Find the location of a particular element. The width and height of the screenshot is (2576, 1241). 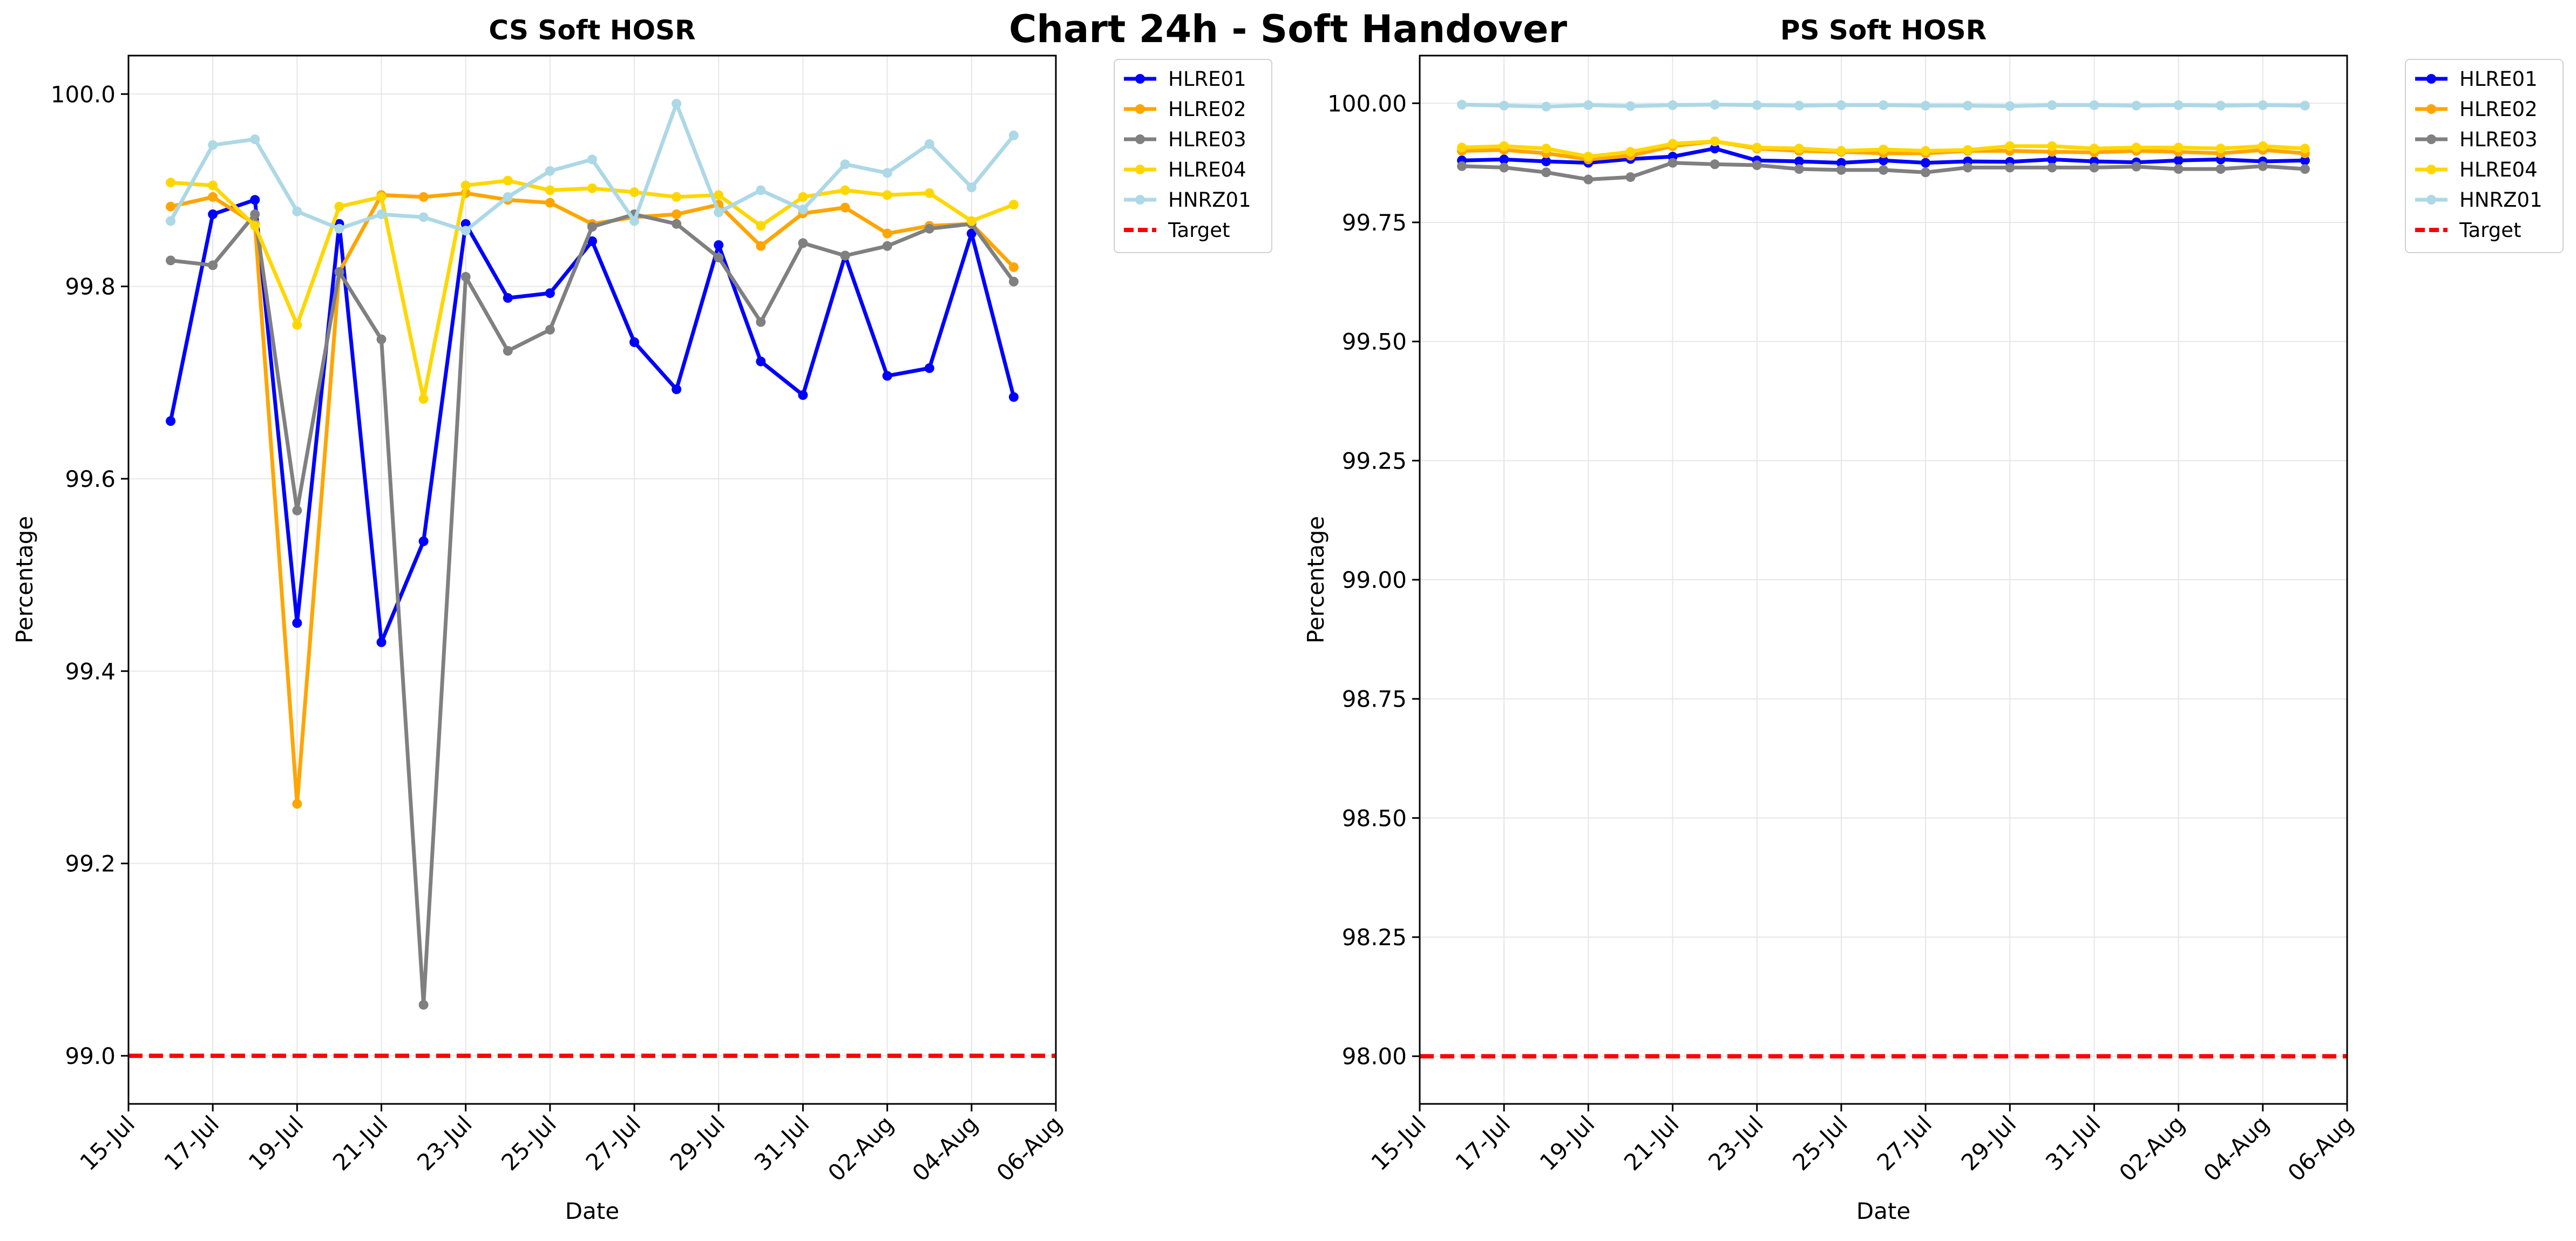

figure-title: Chart 24h - Soft Handover is located at coordinates (1288, 29).